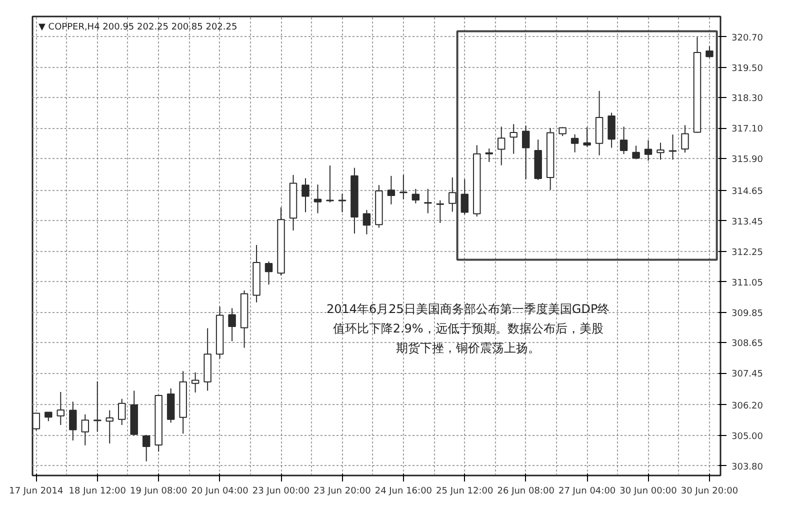 The image size is (799, 529). Describe the element at coordinates (748, 38) in the screenshot. I see `y-tick-label: 320.70` at that location.